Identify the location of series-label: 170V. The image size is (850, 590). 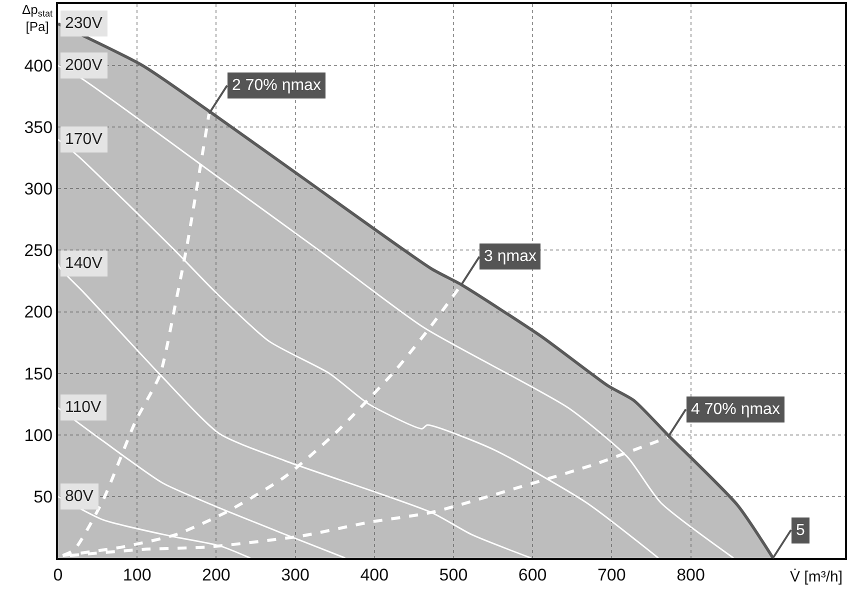
(84, 139).